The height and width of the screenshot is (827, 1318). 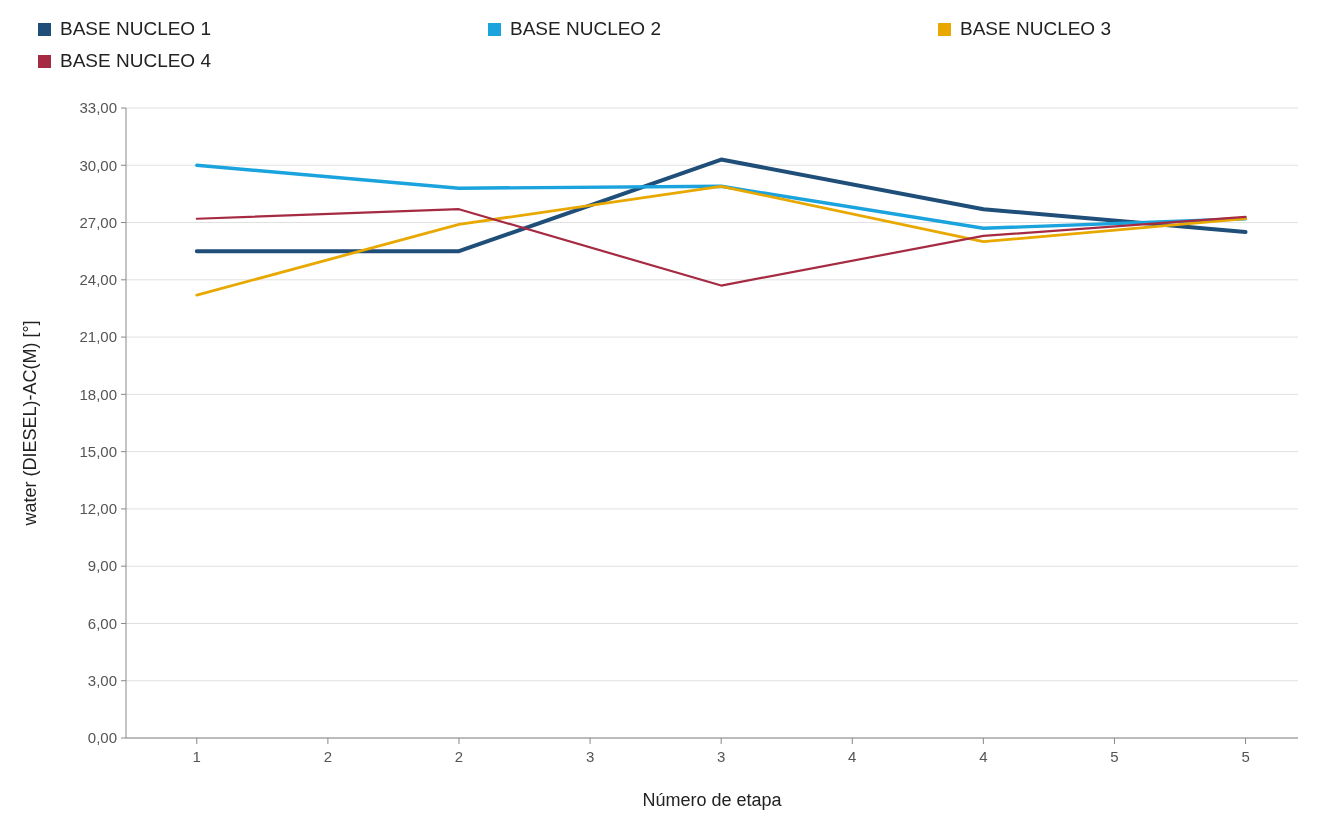 What do you see at coordinates (98, 222) in the screenshot?
I see `y-tick-label: 27,00` at bounding box center [98, 222].